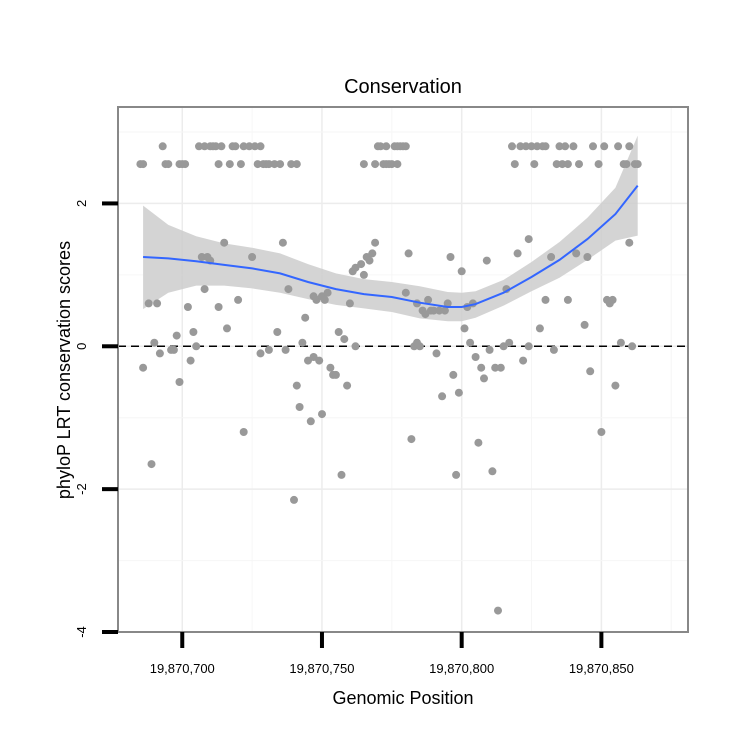 Image resolution: width=750 pixels, height=750 pixels. I want to click on x-axis-title: Genomic Position, so click(402, 698).